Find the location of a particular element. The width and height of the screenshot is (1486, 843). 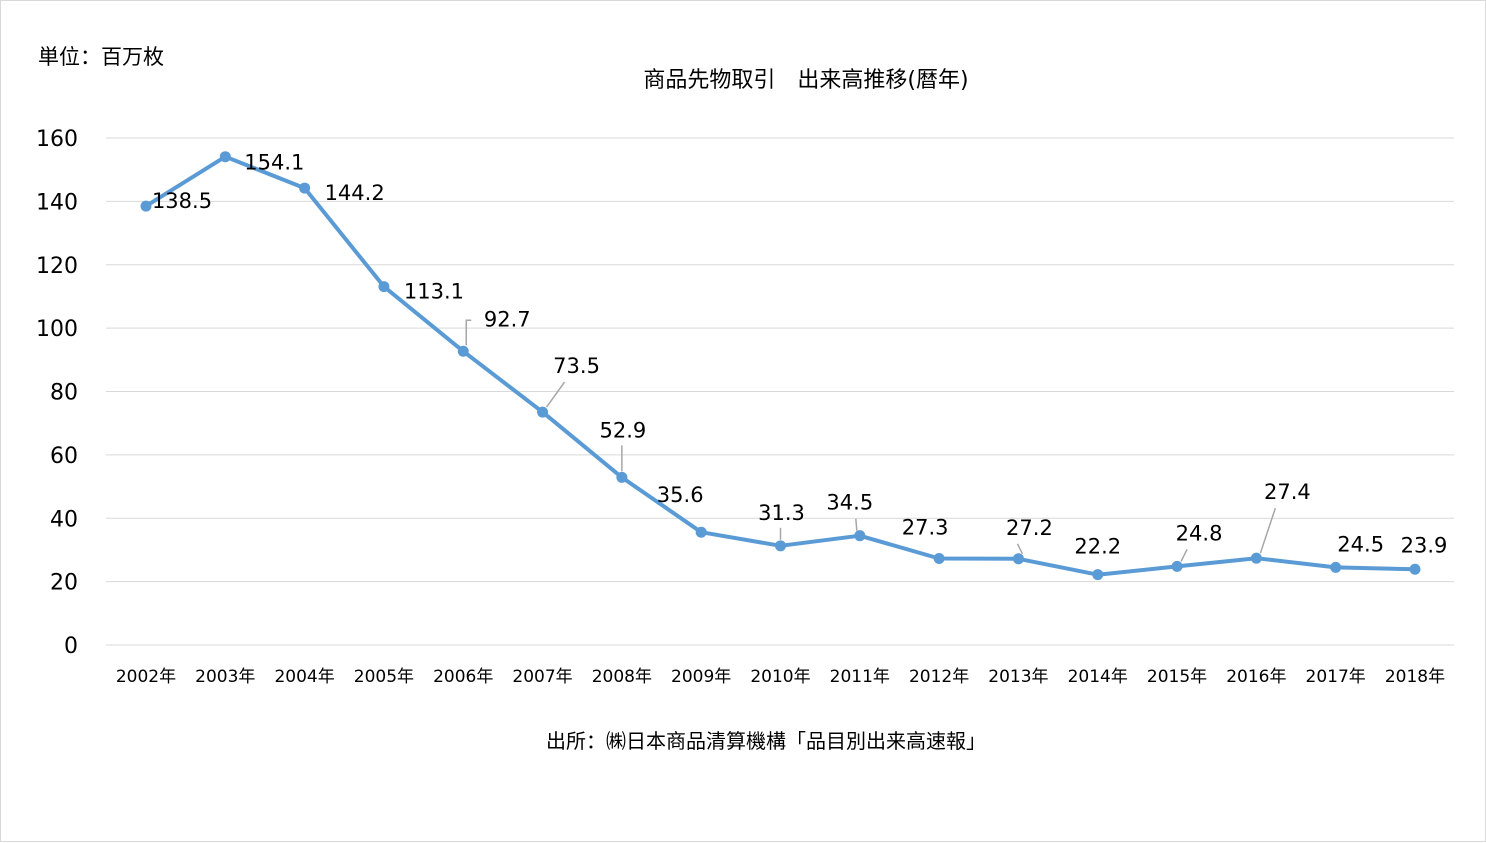

data-label: 144.2 is located at coordinates (355, 193).